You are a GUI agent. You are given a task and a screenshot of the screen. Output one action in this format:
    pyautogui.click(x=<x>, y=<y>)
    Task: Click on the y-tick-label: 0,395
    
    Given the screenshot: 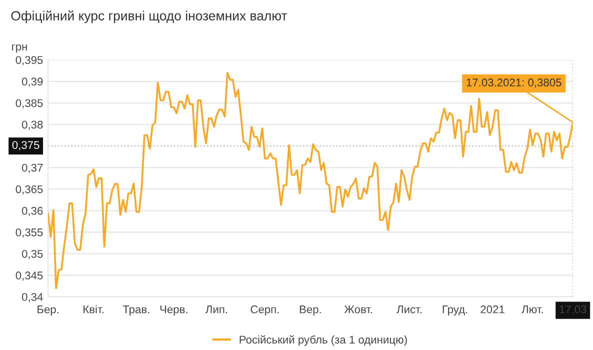 What is the action you would take?
    pyautogui.click(x=29, y=61)
    